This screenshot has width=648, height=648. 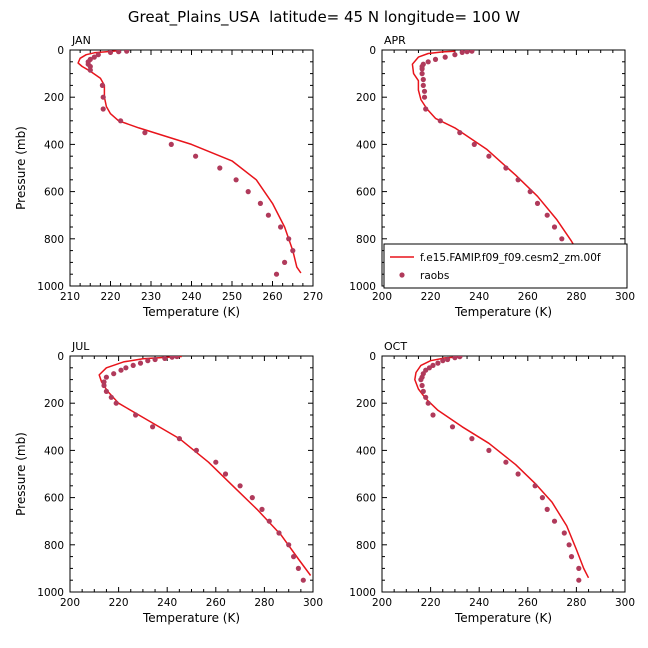 I want to click on panel-label: JUL, so click(x=80, y=346).